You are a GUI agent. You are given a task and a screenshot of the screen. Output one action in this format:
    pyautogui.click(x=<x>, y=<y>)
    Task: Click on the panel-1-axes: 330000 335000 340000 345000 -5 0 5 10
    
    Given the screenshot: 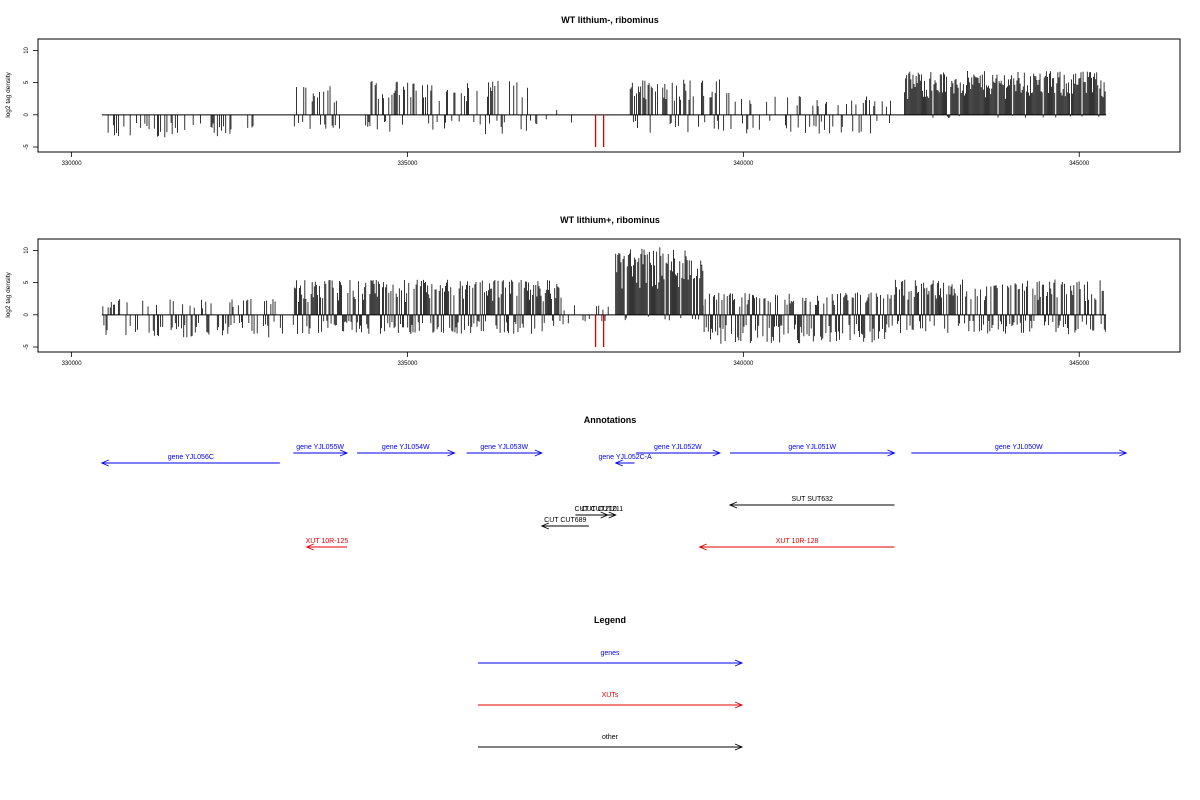 What is the action you would take?
    pyautogui.click(x=557, y=106)
    